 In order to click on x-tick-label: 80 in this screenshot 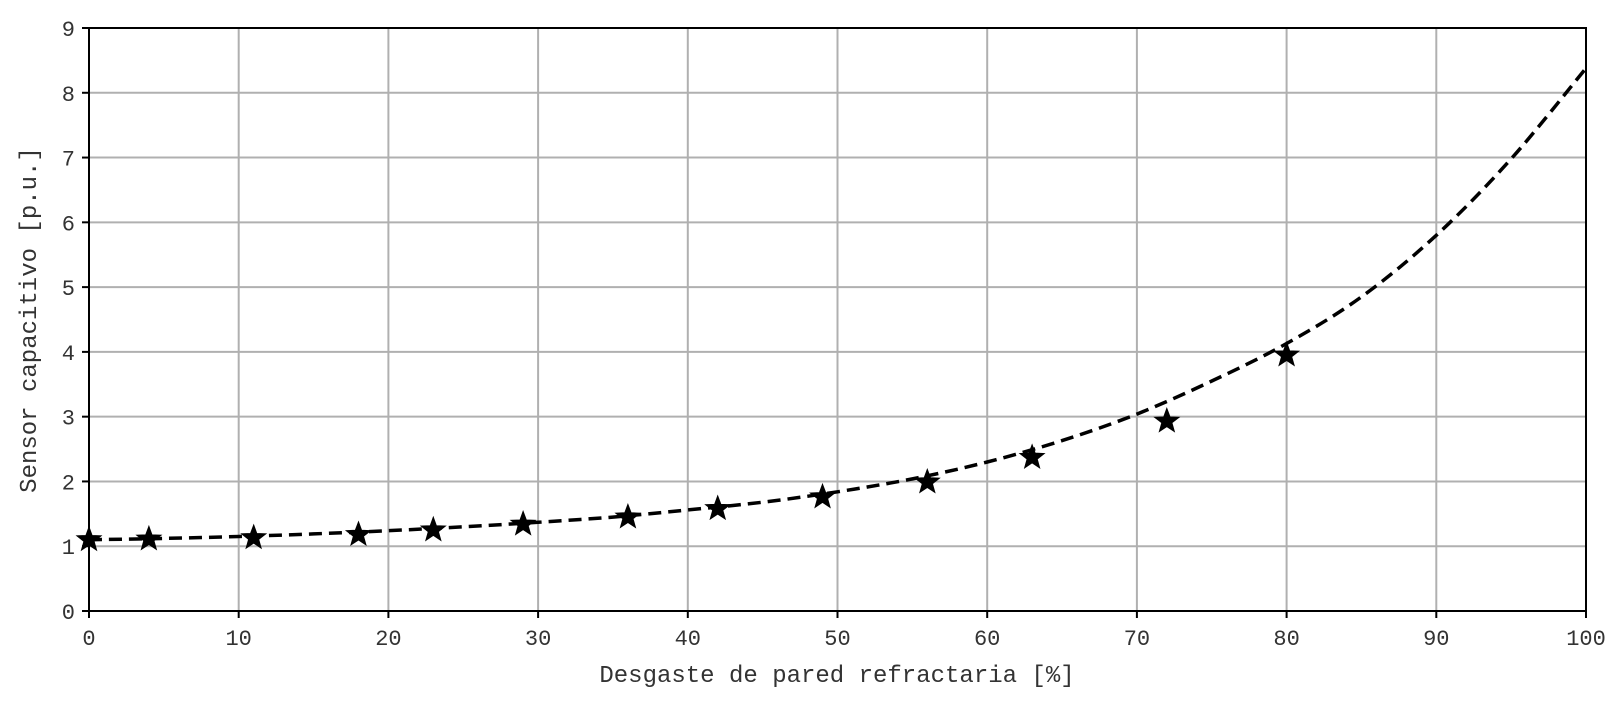, I will do `click(1286, 639)`.